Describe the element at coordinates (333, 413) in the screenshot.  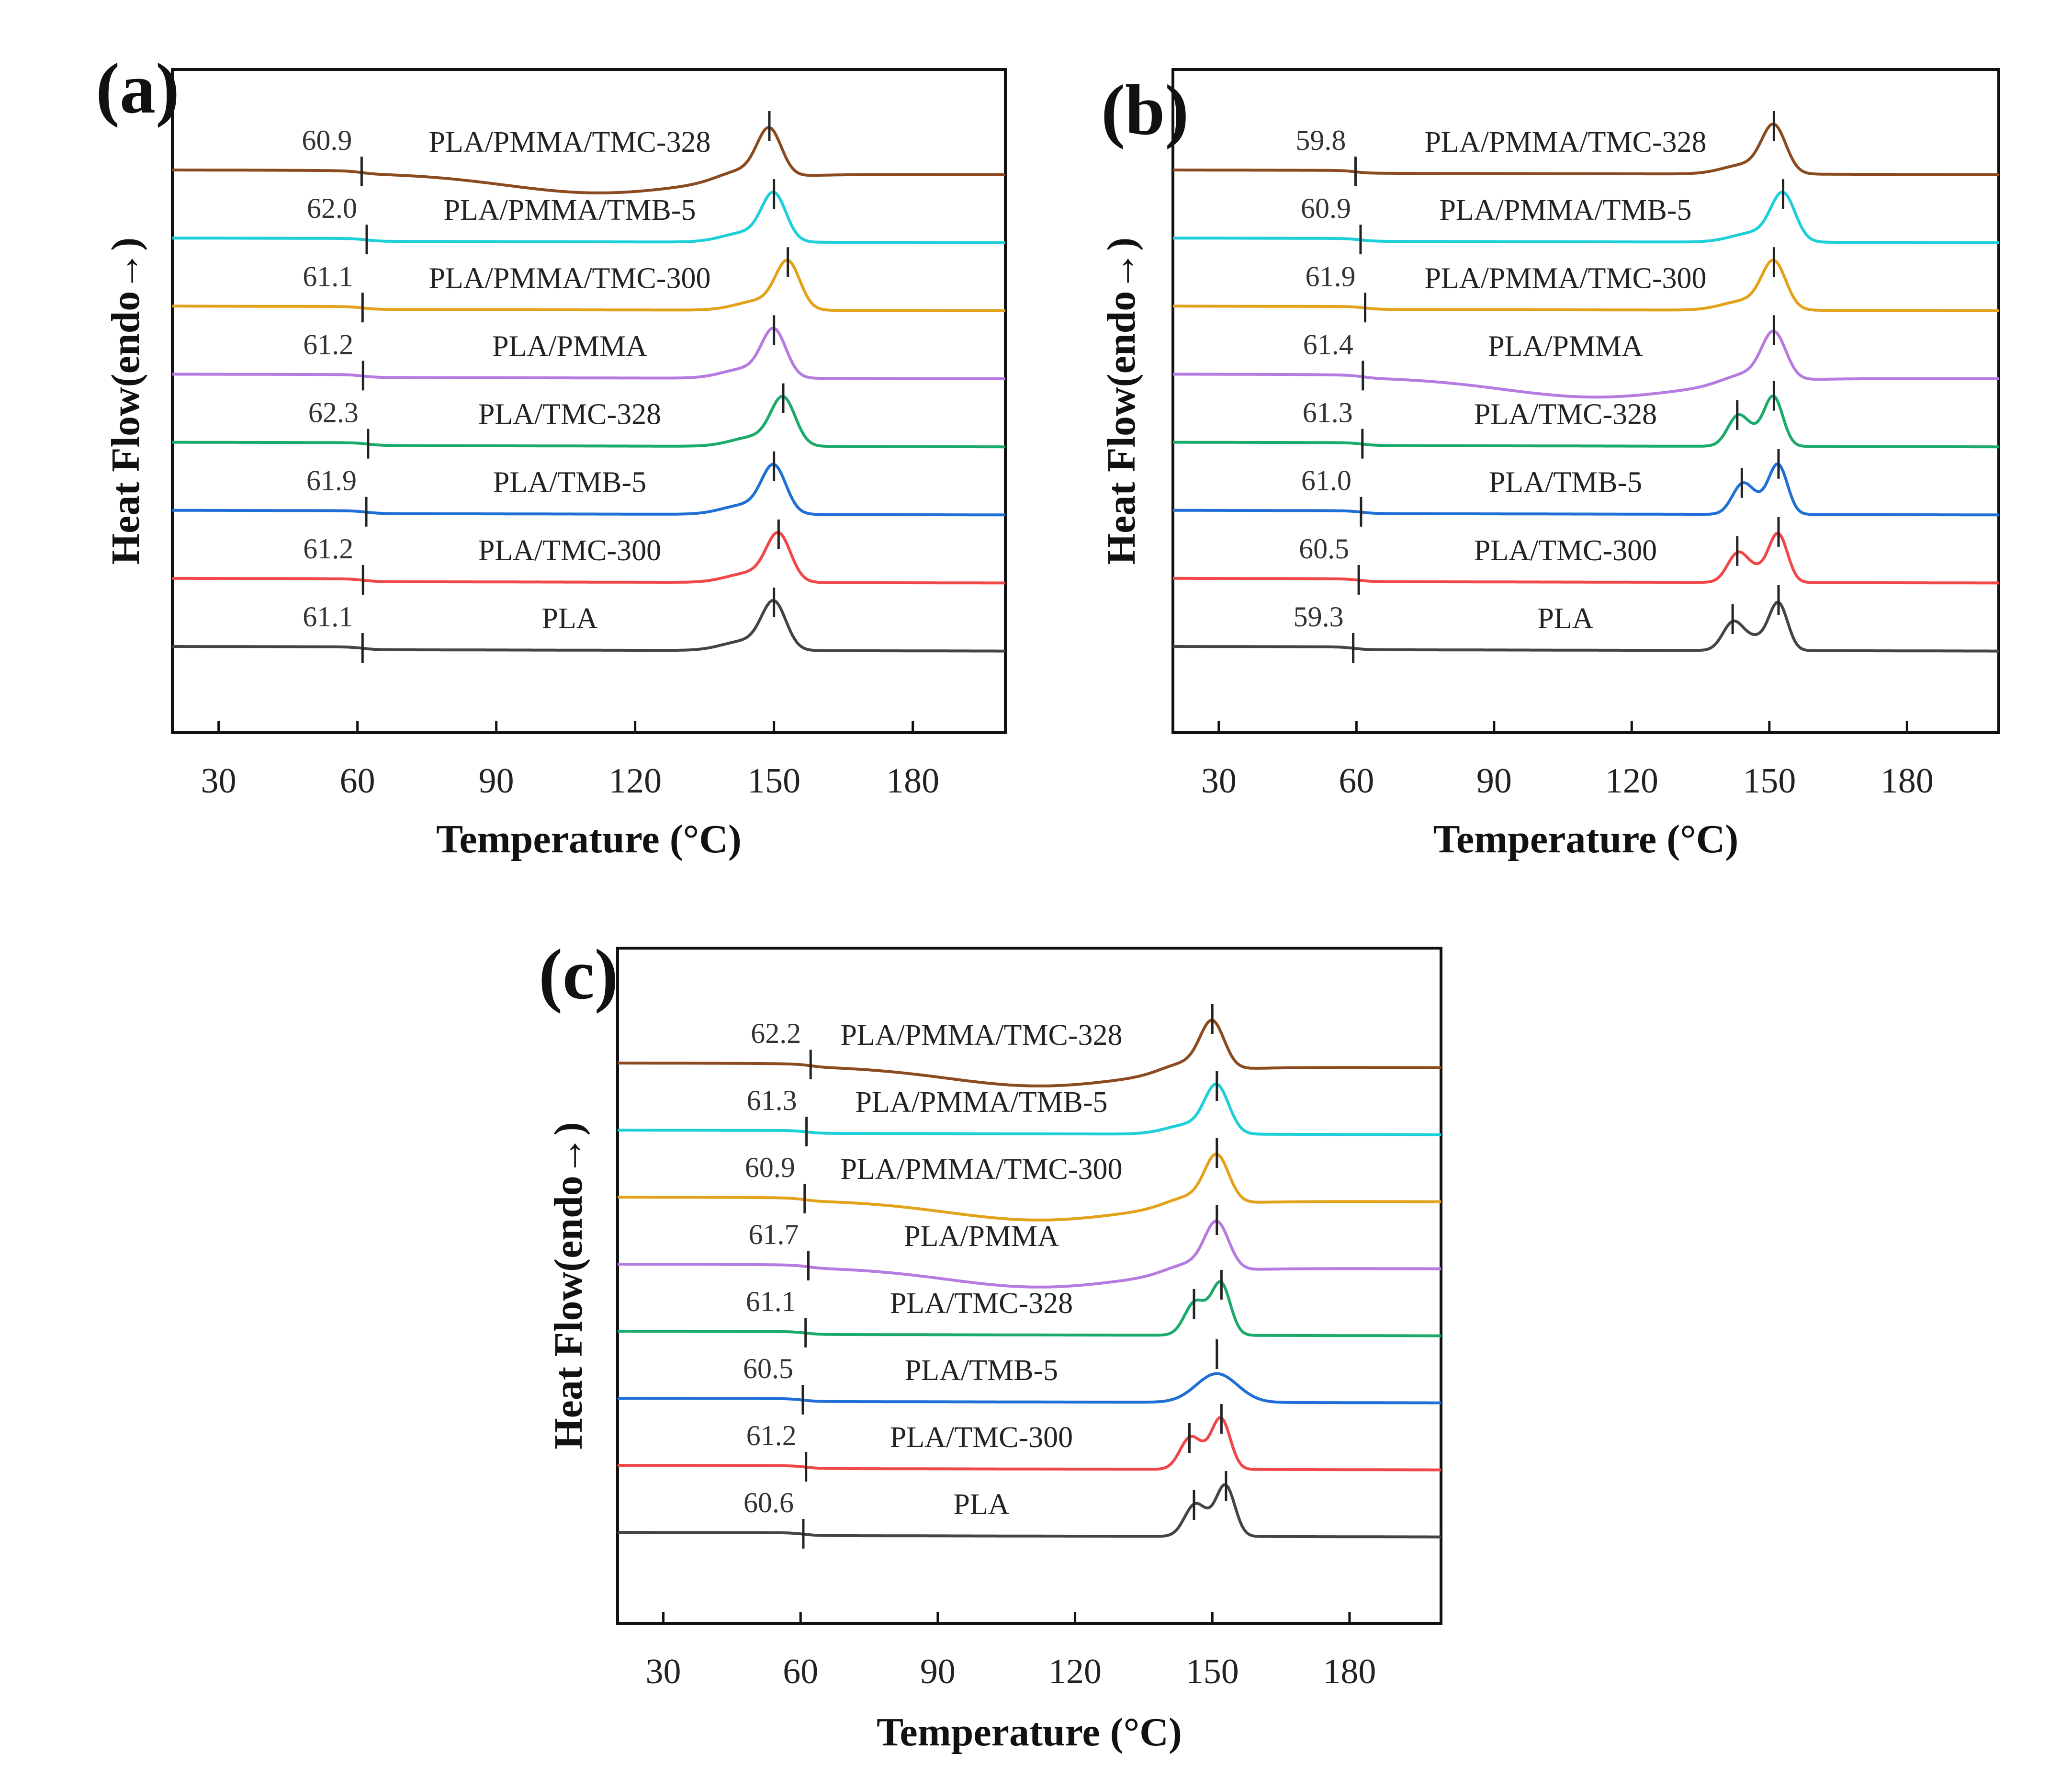
I see `tg-value-label: 62.3` at that location.